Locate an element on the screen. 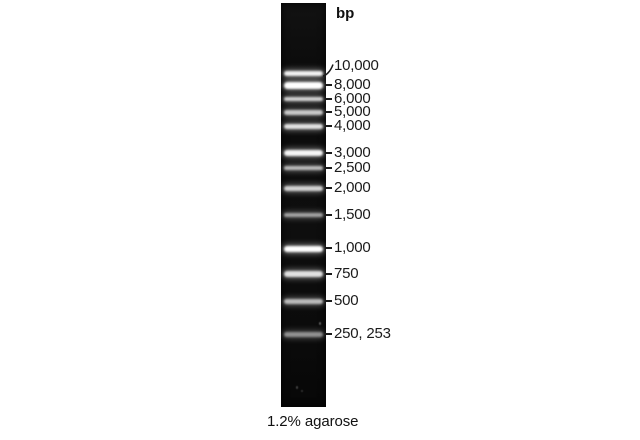 The image size is (640, 440). size-label: 5,000 is located at coordinates (352, 111).